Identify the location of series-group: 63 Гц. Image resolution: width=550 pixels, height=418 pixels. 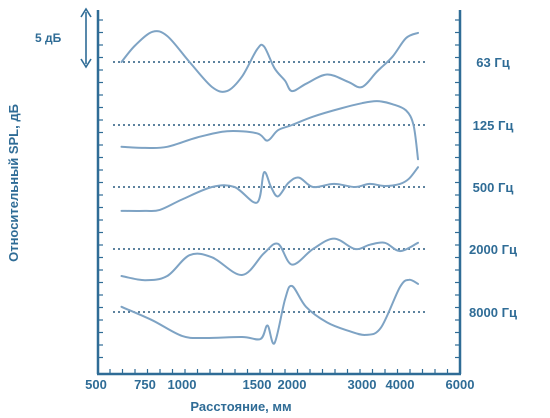
(311, 61).